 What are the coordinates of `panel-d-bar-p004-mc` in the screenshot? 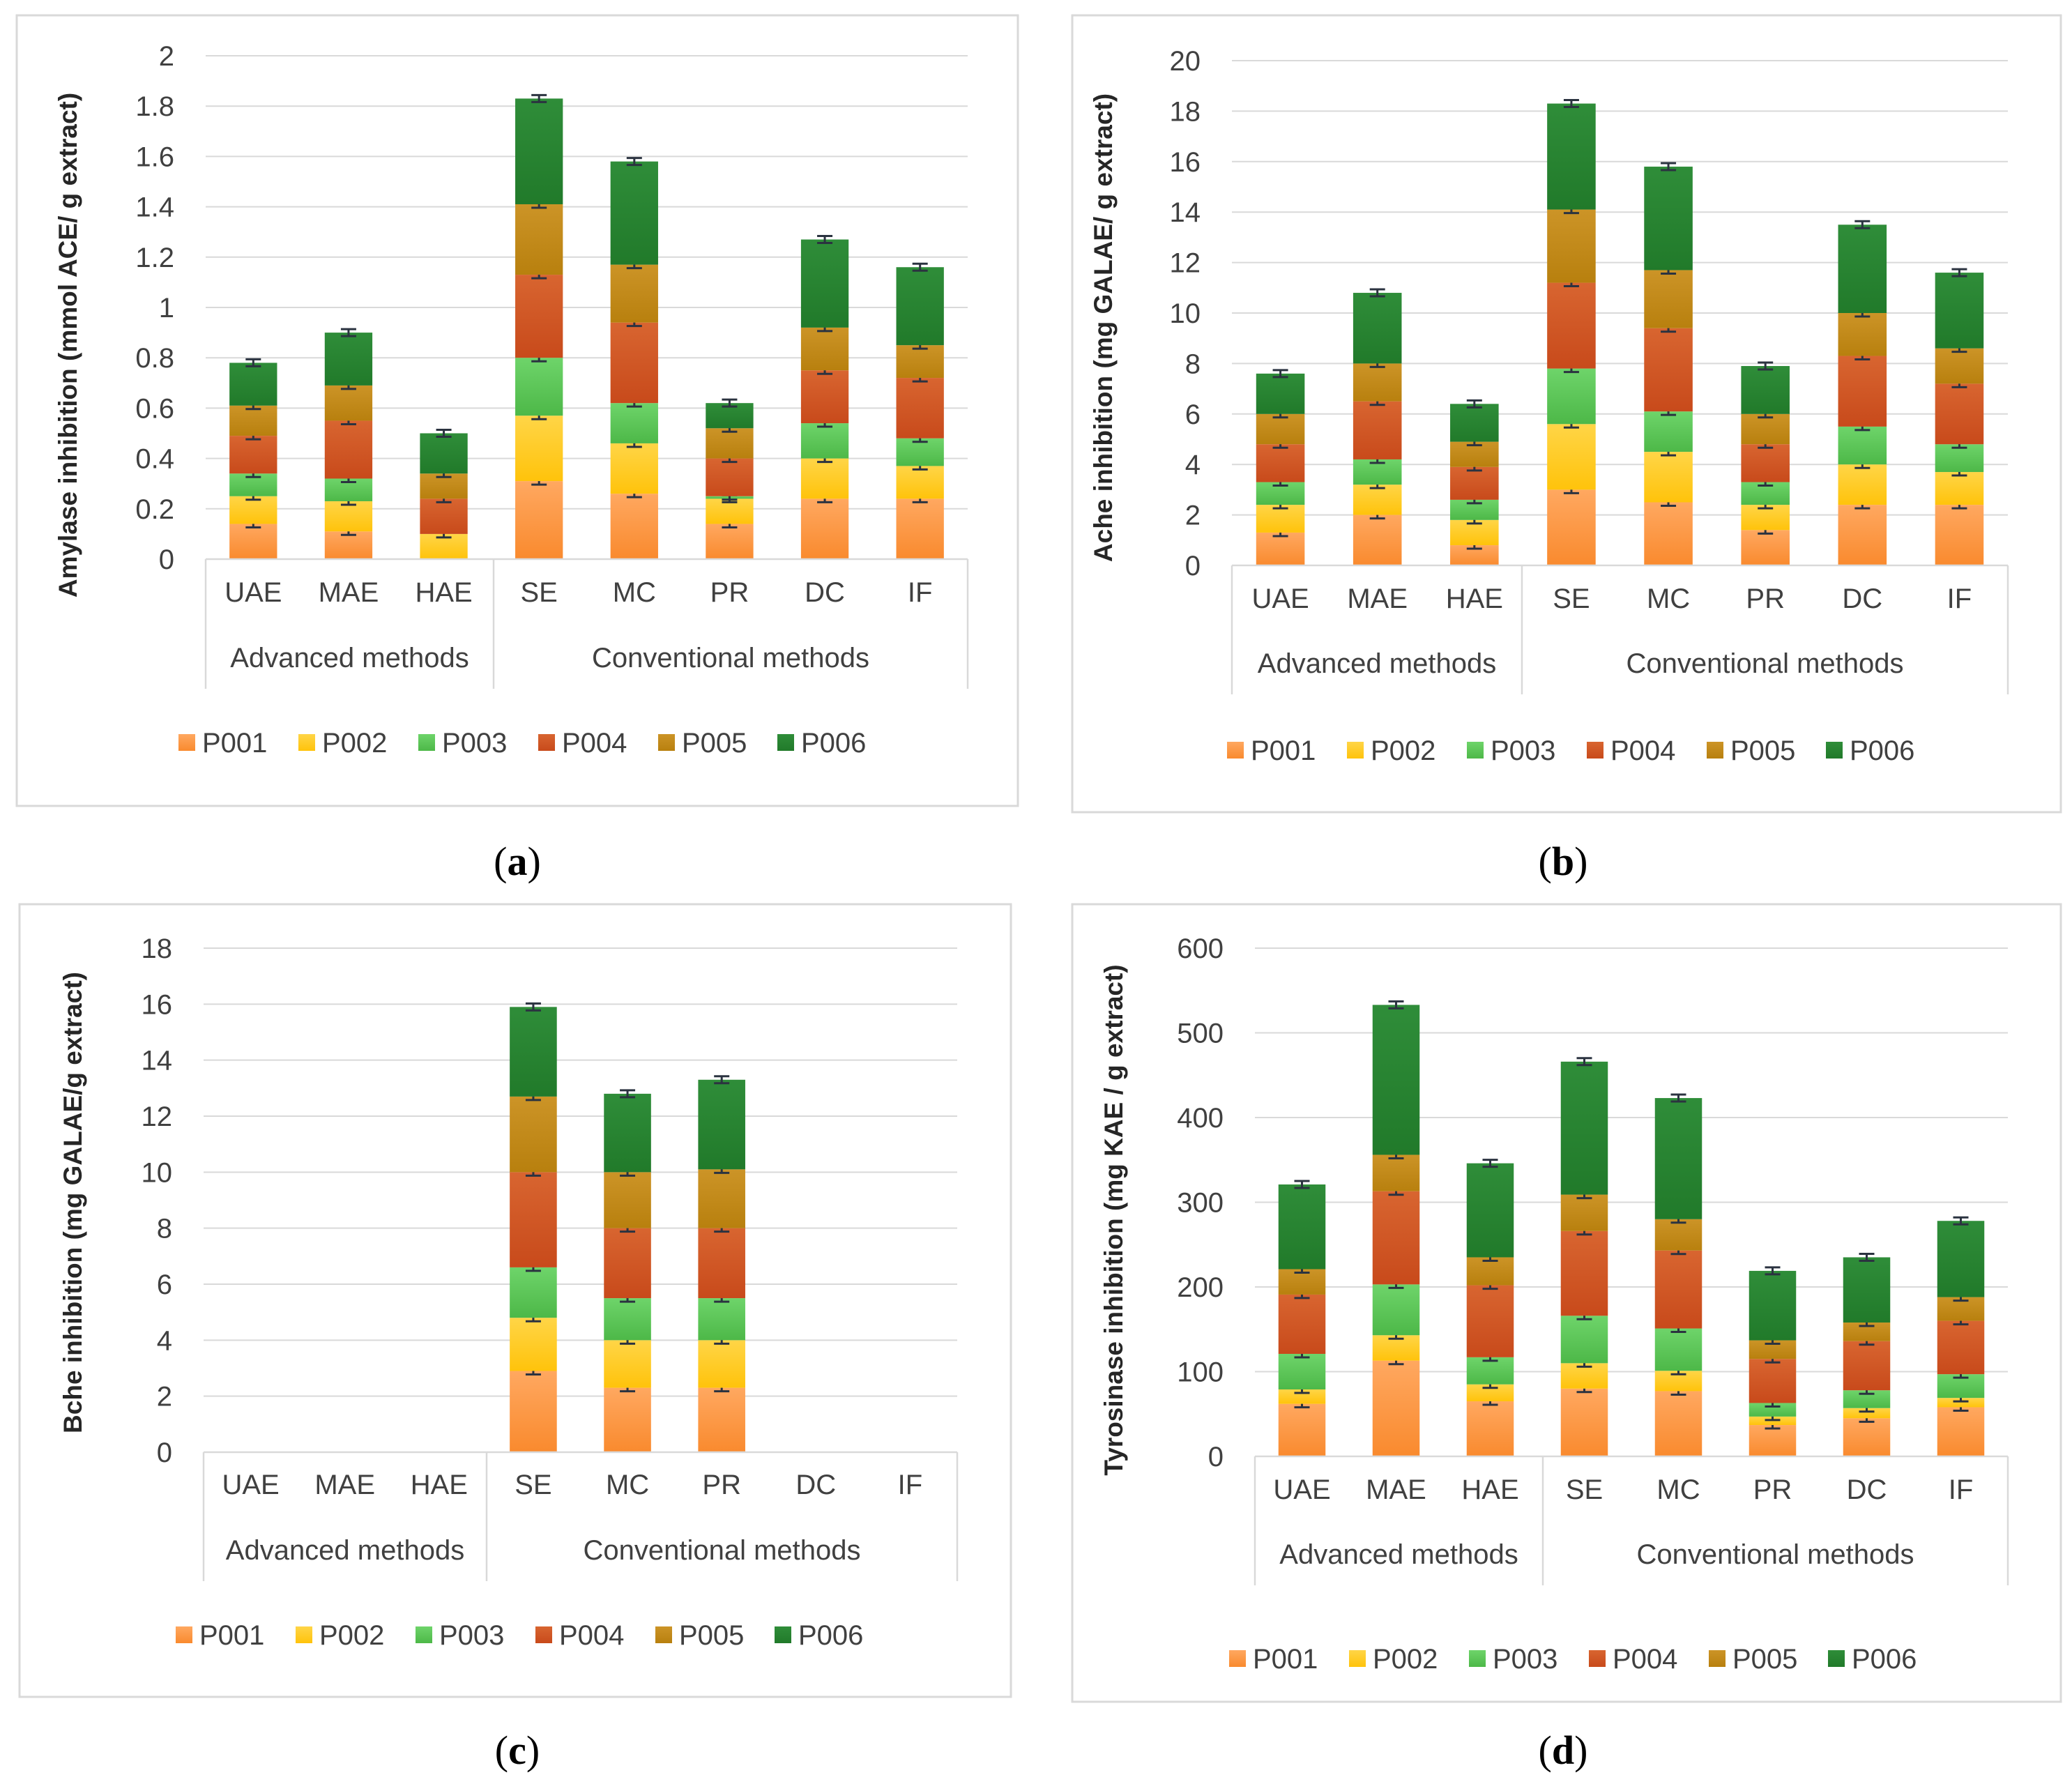 It's located at (1678, 1289).